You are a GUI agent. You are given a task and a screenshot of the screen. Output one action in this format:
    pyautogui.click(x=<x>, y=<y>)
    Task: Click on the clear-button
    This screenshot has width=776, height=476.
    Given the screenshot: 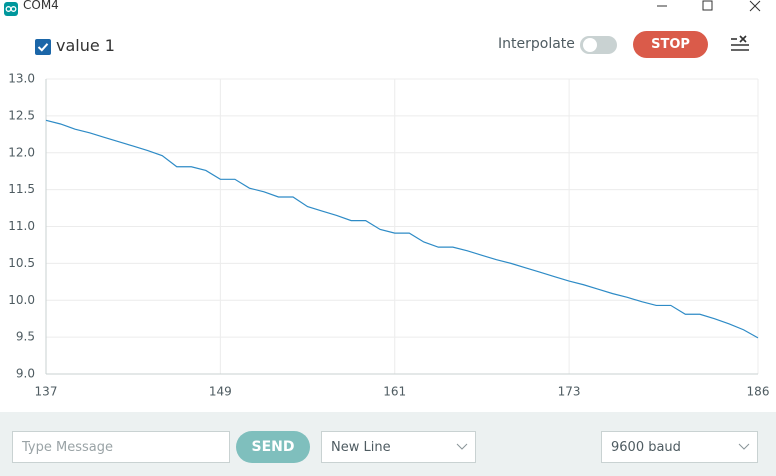 What is the action you would take?
    pyautogui.click(x=740, y=45)
    